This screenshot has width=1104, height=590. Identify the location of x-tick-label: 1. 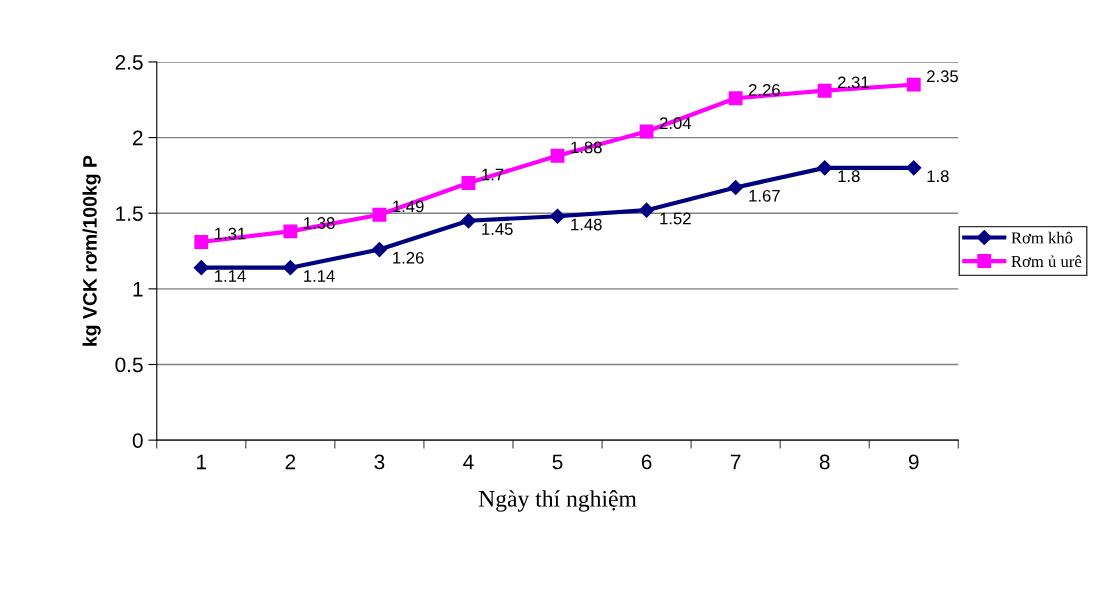
(202, 462).